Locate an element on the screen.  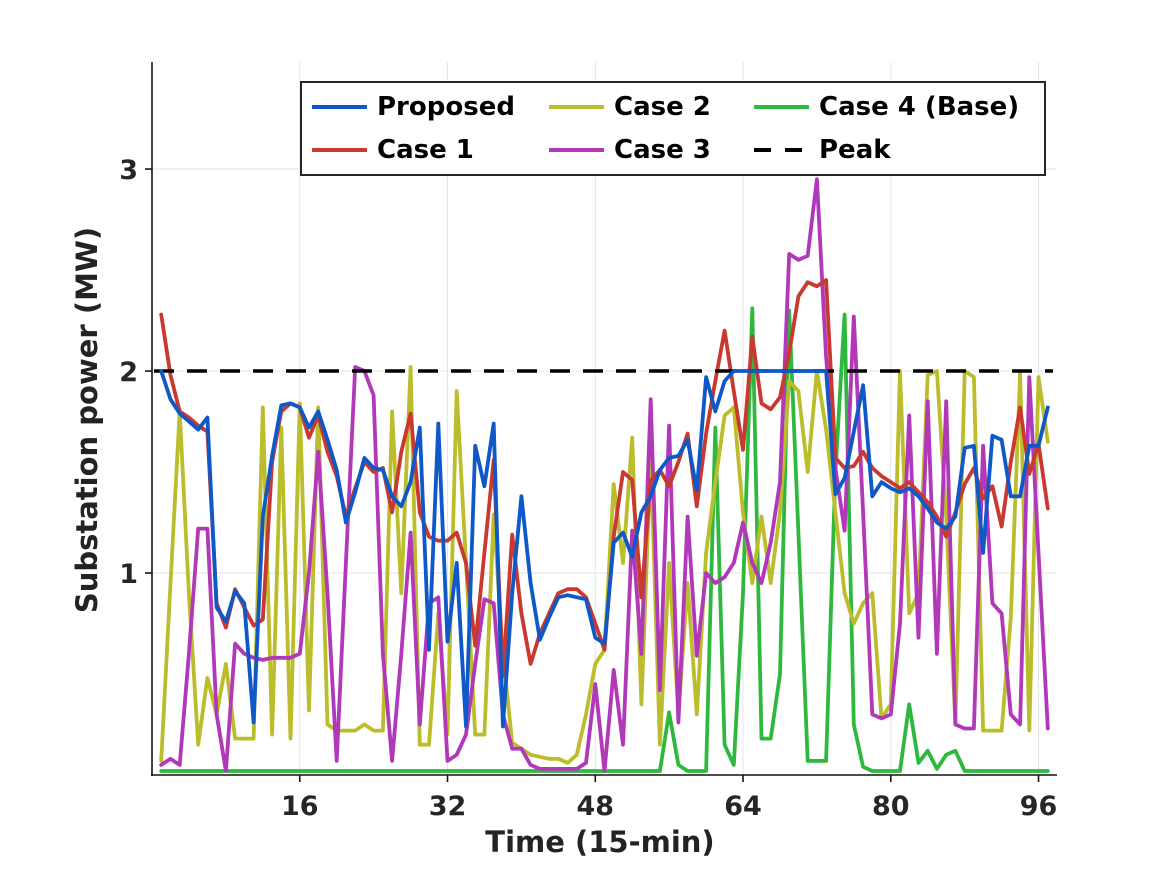
x-tick-label: 48 is located at coordinates (595, 806).